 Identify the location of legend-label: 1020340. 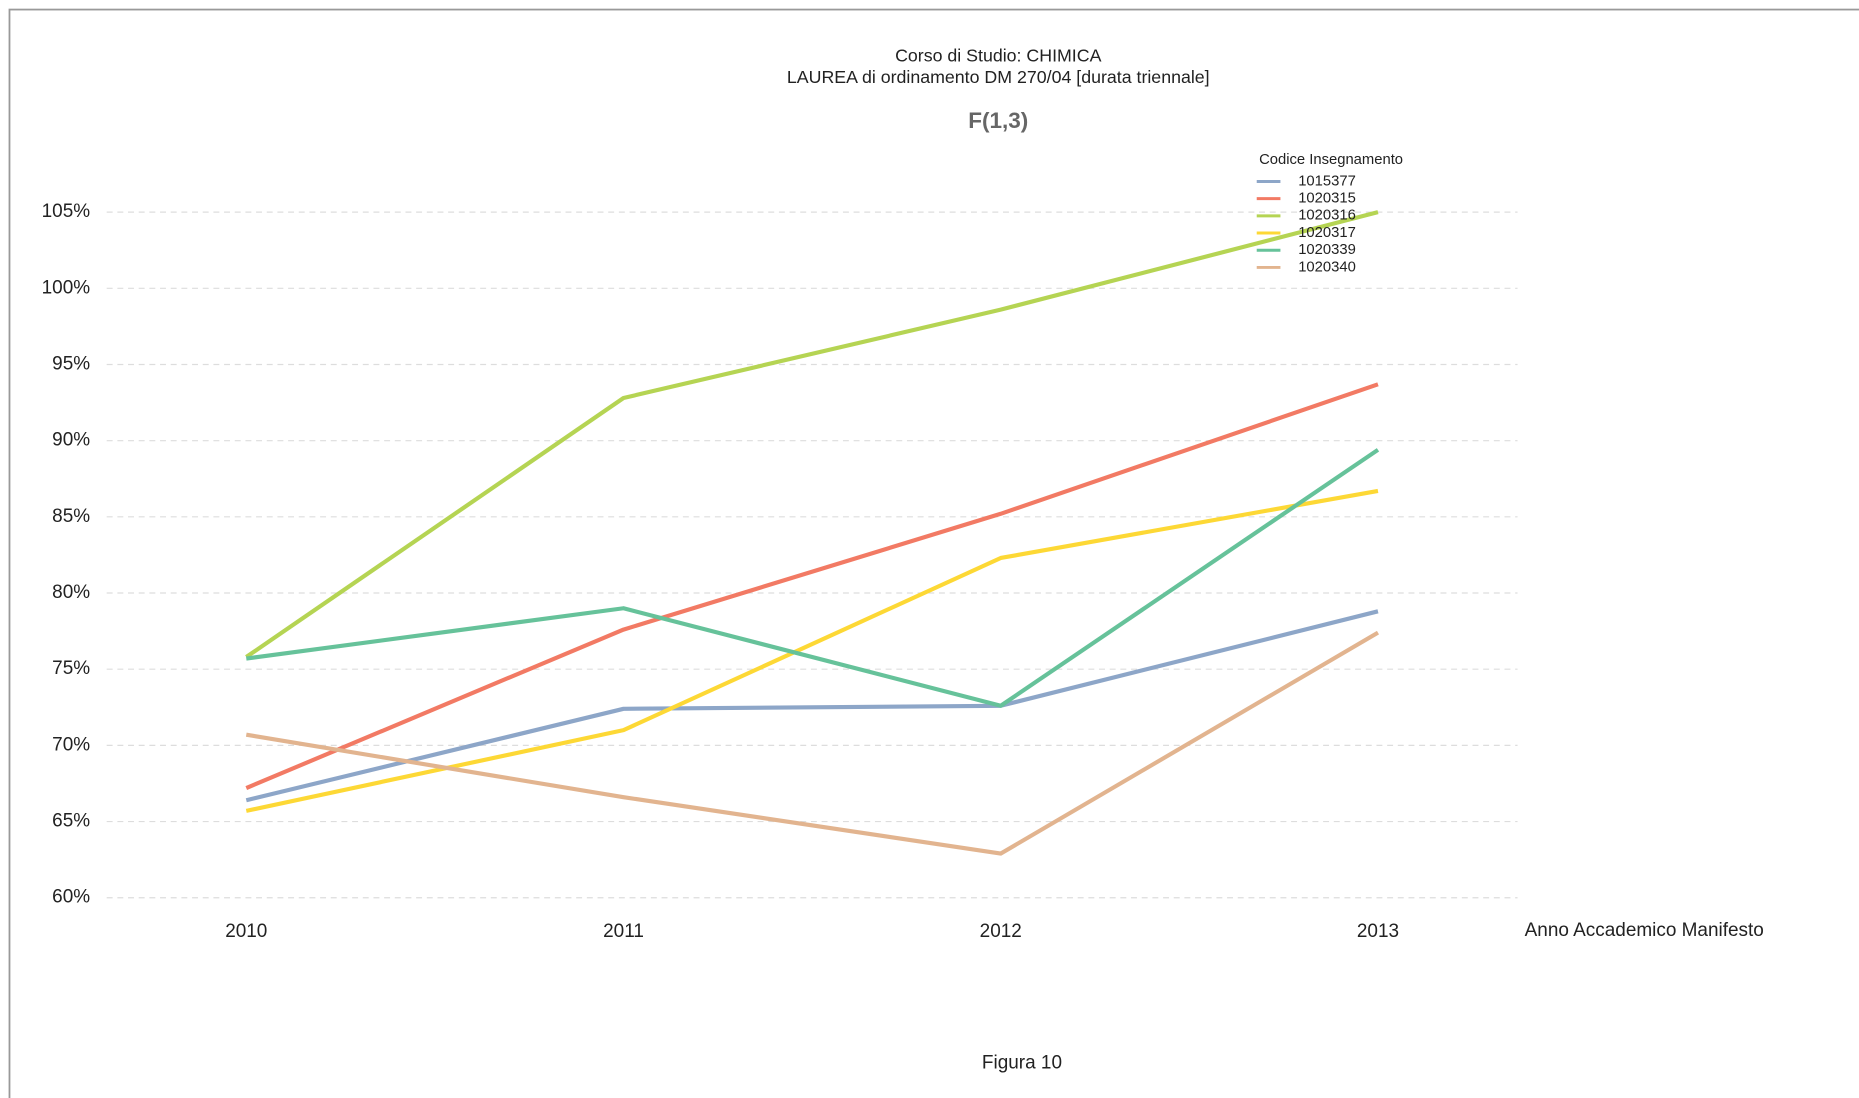
(1327, 267).